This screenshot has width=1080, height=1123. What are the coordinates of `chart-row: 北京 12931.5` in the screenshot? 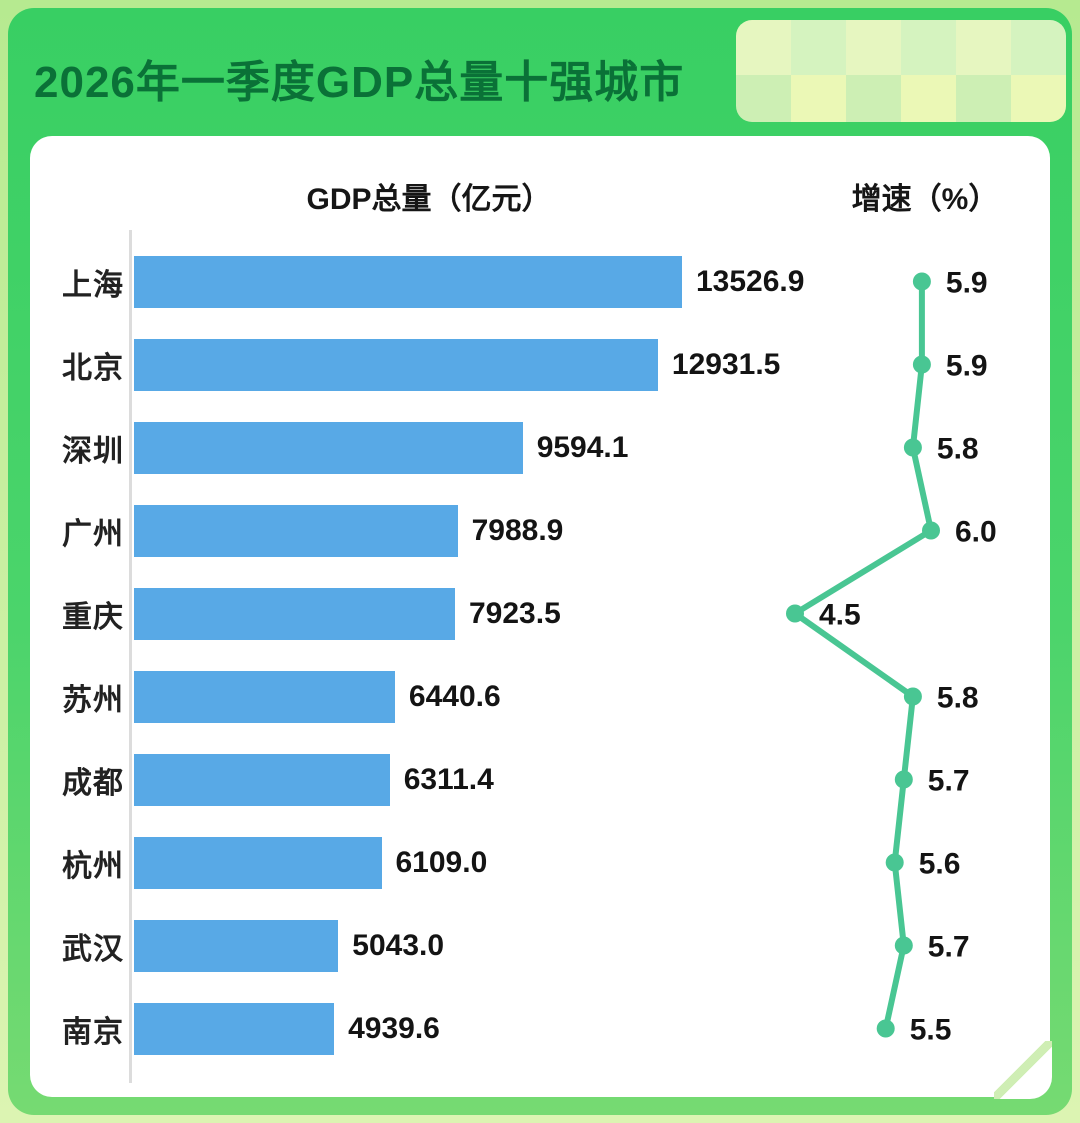 It's located at (541, 364).